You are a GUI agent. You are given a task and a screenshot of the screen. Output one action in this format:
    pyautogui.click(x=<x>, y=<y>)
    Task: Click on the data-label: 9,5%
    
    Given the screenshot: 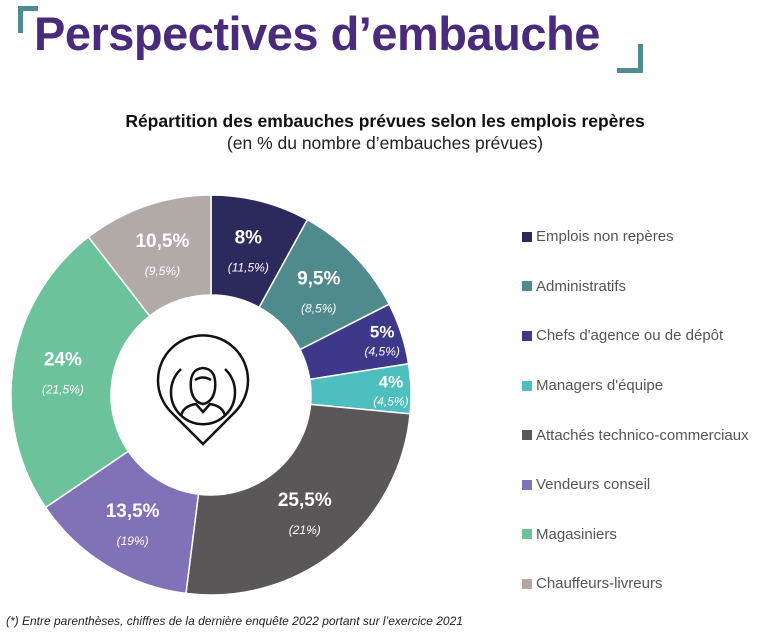 What is the action you would take?
    pyautogui.click(x=318, y=279)
    